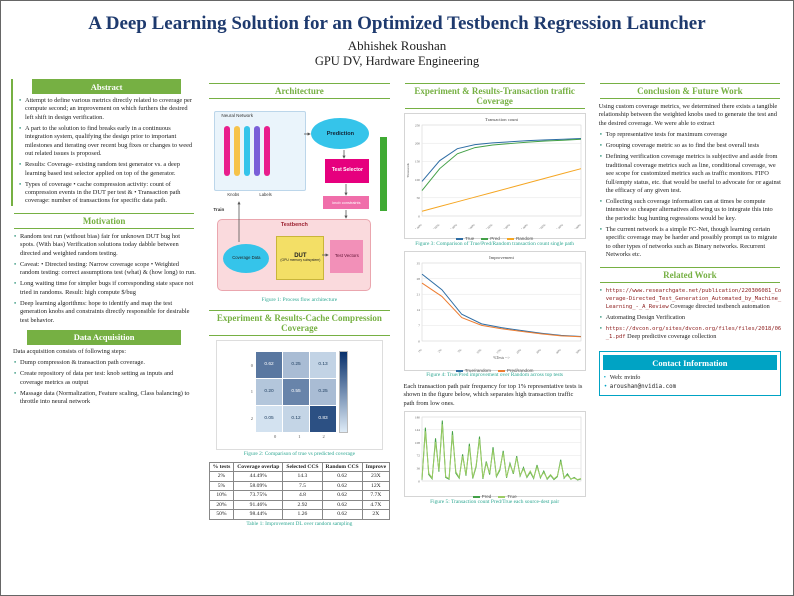 Image resolution: width=794 pixels, height=596 pixels. What do you see at coordinates (246, 258) in the screenshot?
I see `coverage-data-node: Coverage Data` at bounding box center [246, 258].